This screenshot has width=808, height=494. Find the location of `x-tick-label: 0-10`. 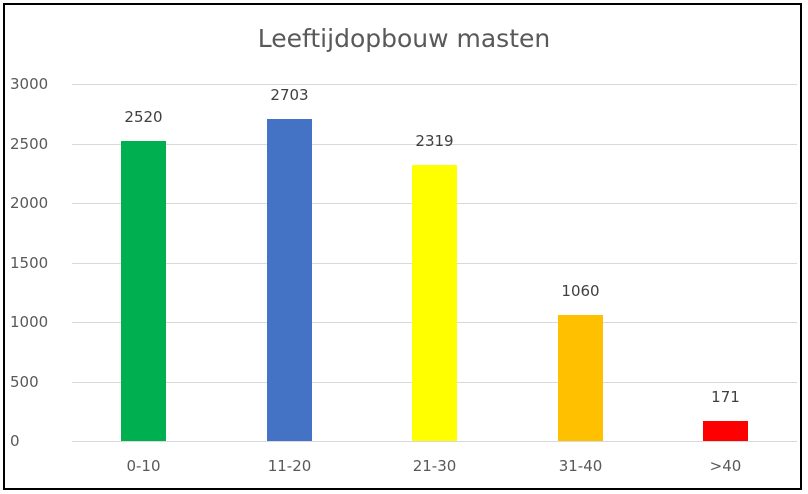

x-tick-label: 0-10 is located at coordinates (143, 466).